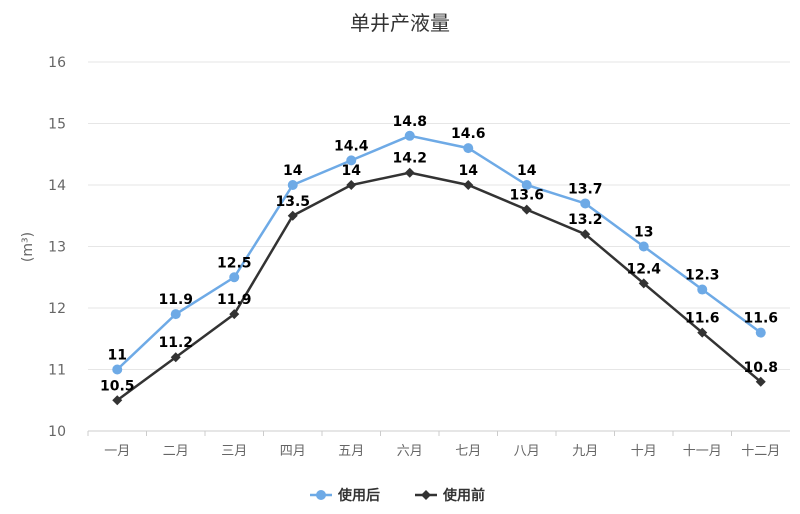 Image resolution: width=800 pixels, height=514 pixels. What do you see at coordinates (643, 269) in the screenshot?
I see `data-label: 12.4` at bounding box center [643, 269].